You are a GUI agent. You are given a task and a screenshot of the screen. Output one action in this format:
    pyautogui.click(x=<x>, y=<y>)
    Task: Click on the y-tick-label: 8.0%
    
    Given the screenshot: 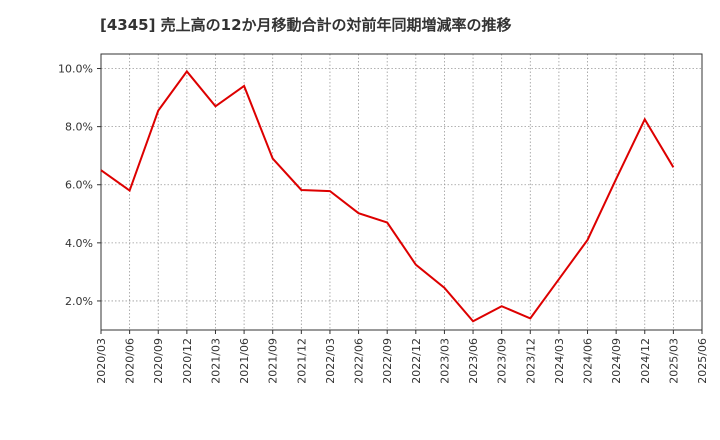 What is the action you would take?
    pyautogui.click(x=79, y=127)
    